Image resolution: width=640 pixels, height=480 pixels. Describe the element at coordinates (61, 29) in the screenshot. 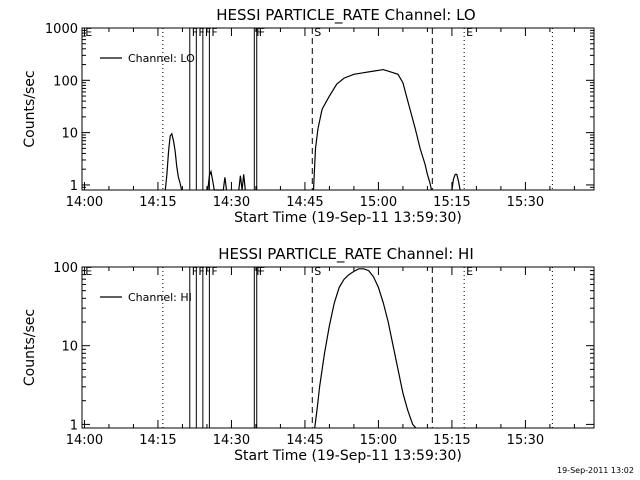

I see `y-tick-label: 1000` at that location.